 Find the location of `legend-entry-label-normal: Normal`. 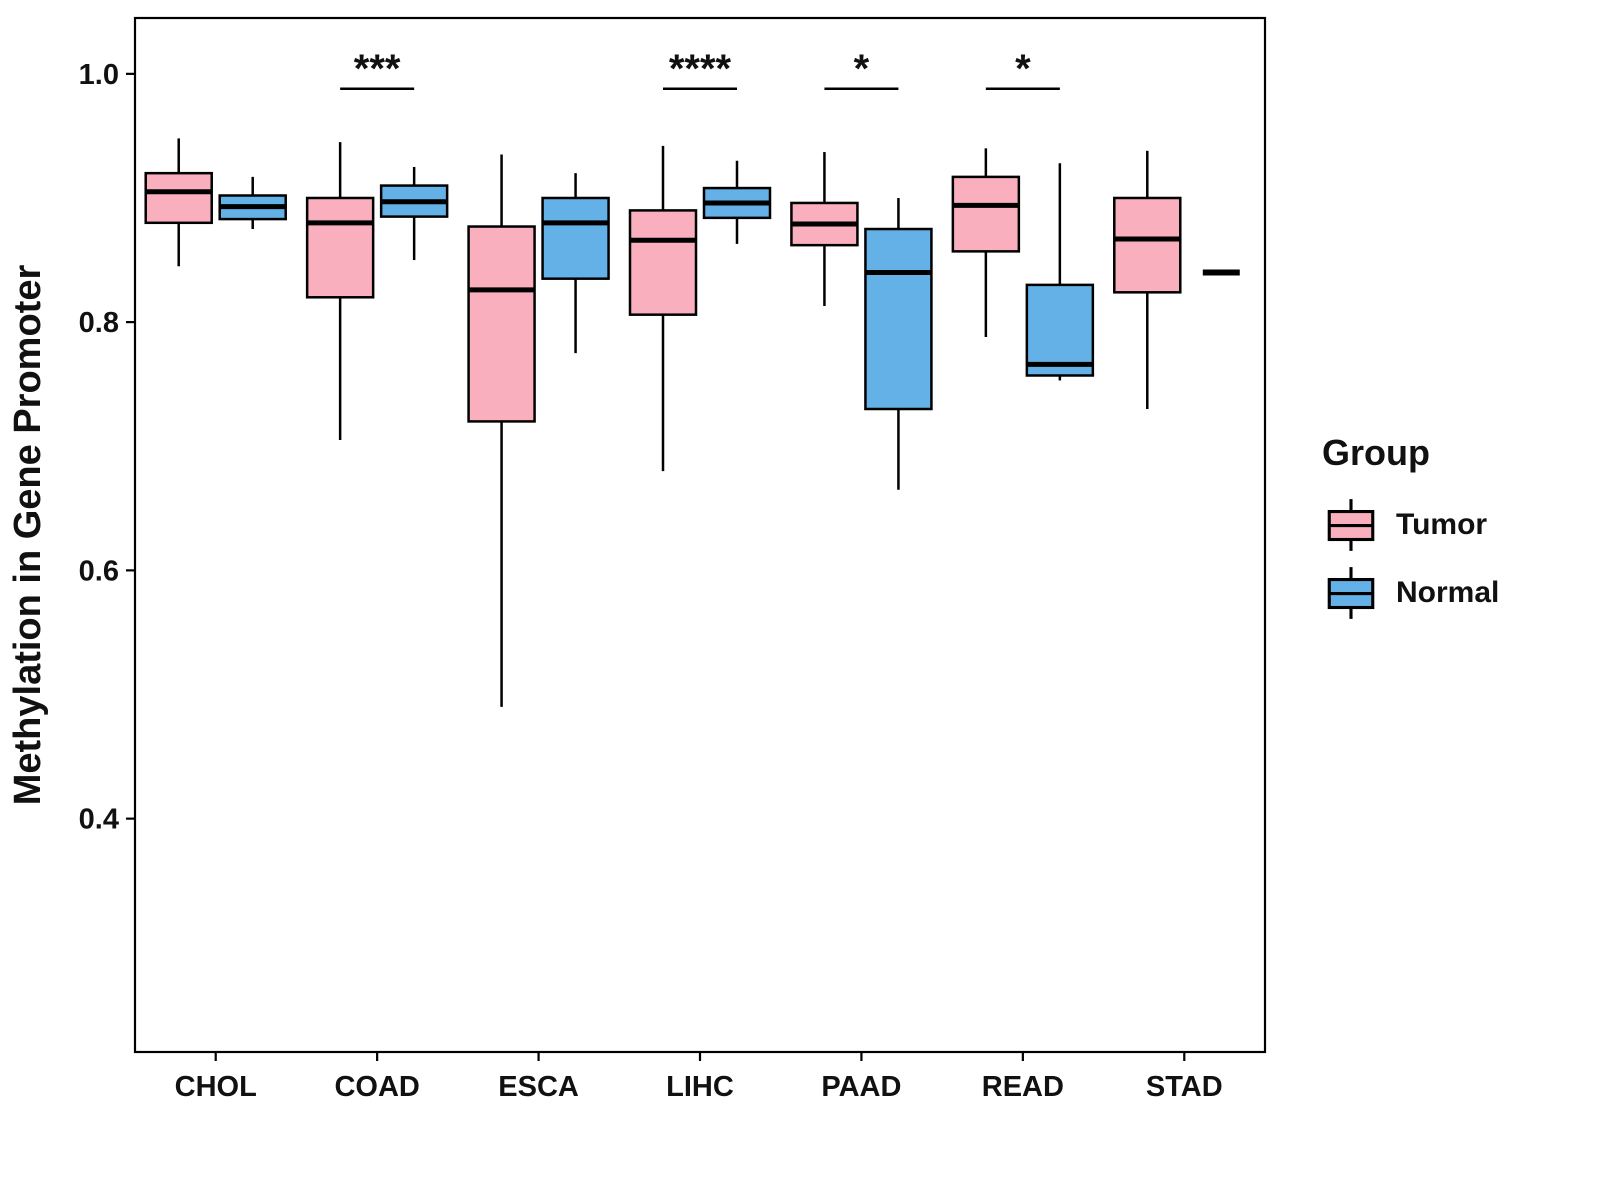

legend-entry-label-normal: Normal is located at coordinates (1448, 592).